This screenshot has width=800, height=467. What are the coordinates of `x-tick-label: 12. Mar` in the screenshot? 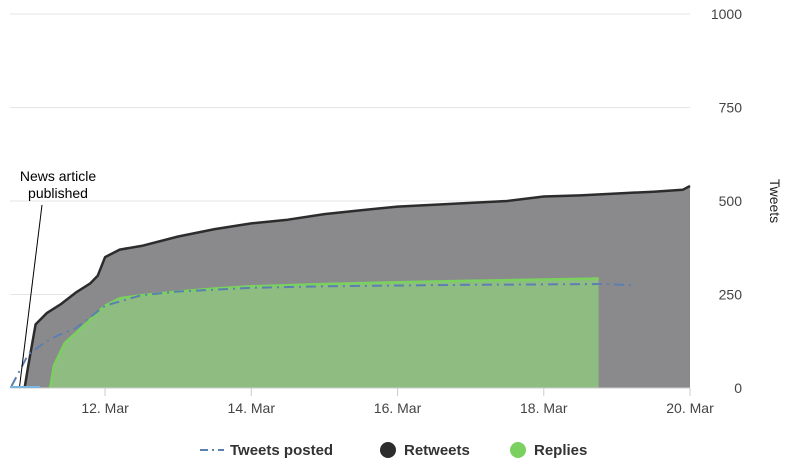 It's located at (105, 408).